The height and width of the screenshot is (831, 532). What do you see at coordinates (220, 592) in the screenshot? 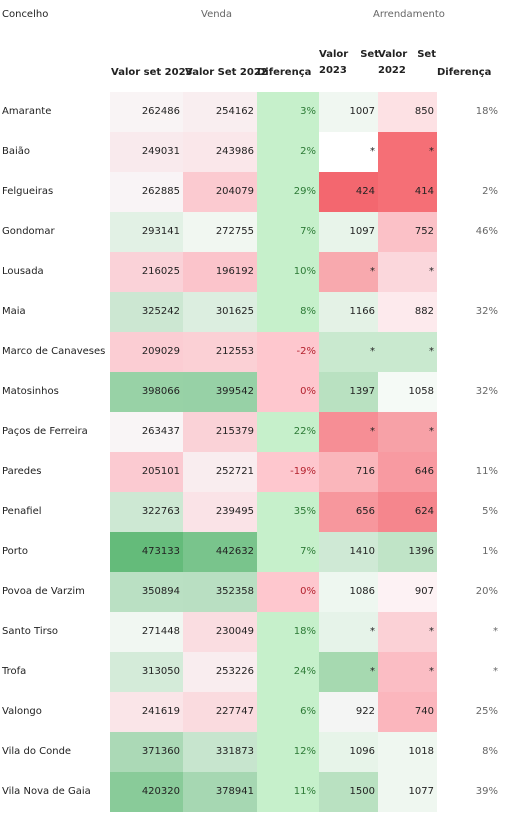
I see `cell-v22: 352358` at bounding box center [220, 592].